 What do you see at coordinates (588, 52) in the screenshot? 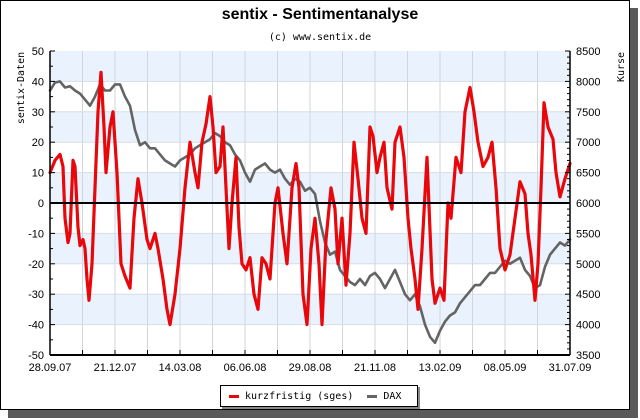
I see `y-tick-label-right: 8500` at bounding box center [588, 52].